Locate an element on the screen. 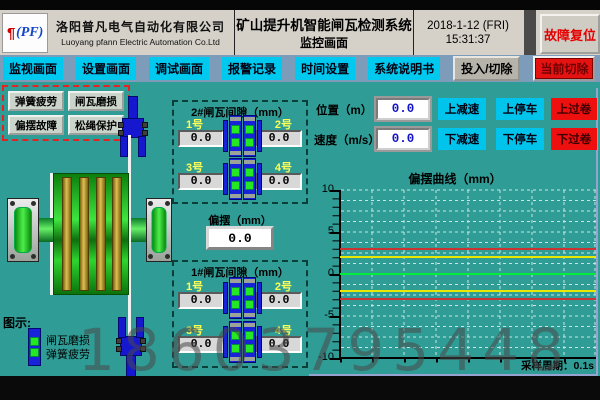 The image size is (600, 400). speed-display: 0.0 is located at coordinates (403, 139).